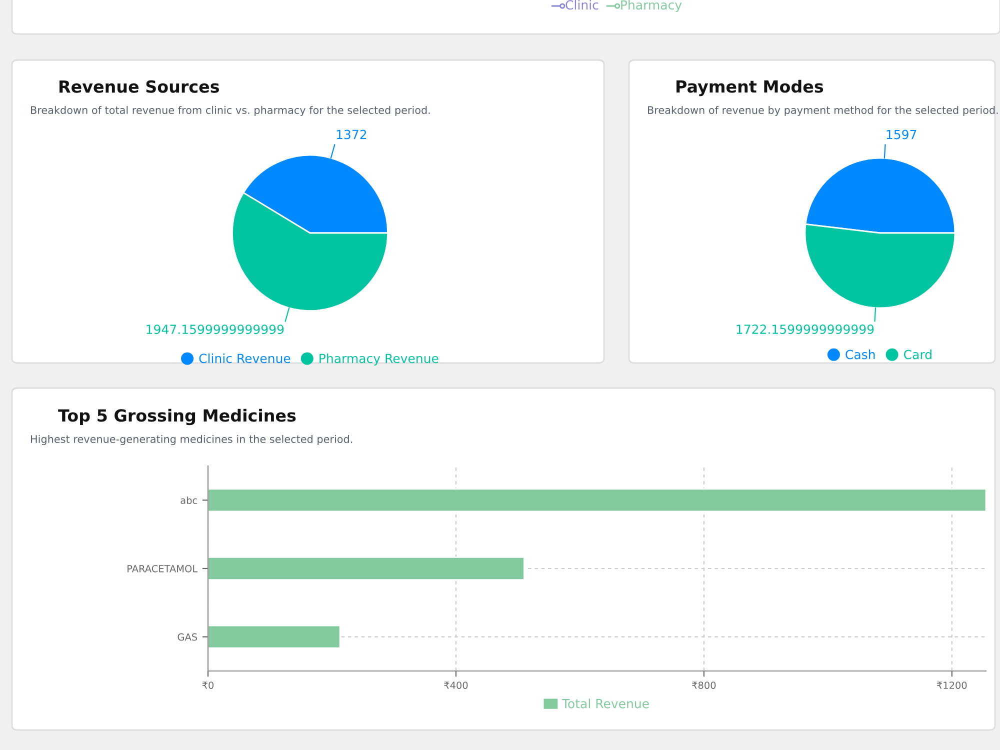  What do you see at coordinates (951, 685) in the screenshot?
I see `x-tick-label: ₹1200` at bounding box center [951, 685].